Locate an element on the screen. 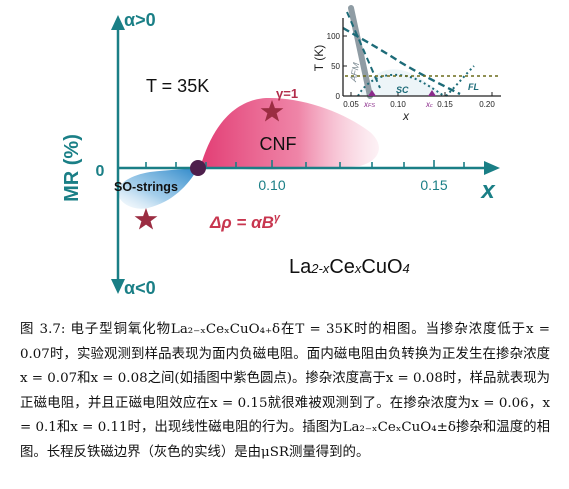 This screenshot has height=489, width=569. inset-y-tick-50: 50 is located at coordinates (335, 66).